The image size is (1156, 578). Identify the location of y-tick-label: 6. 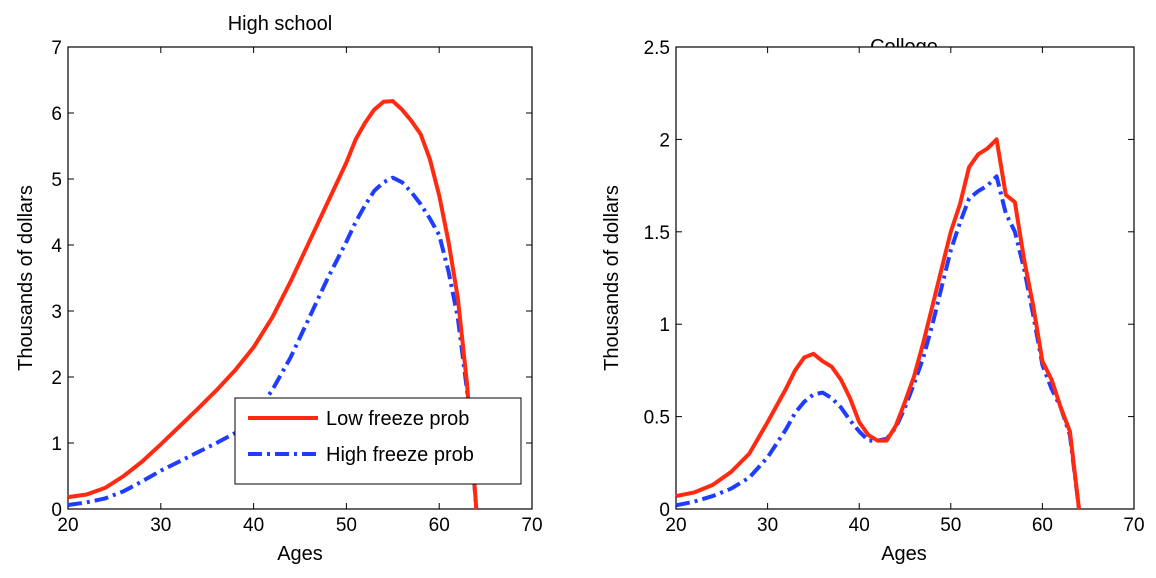
(56, 114).